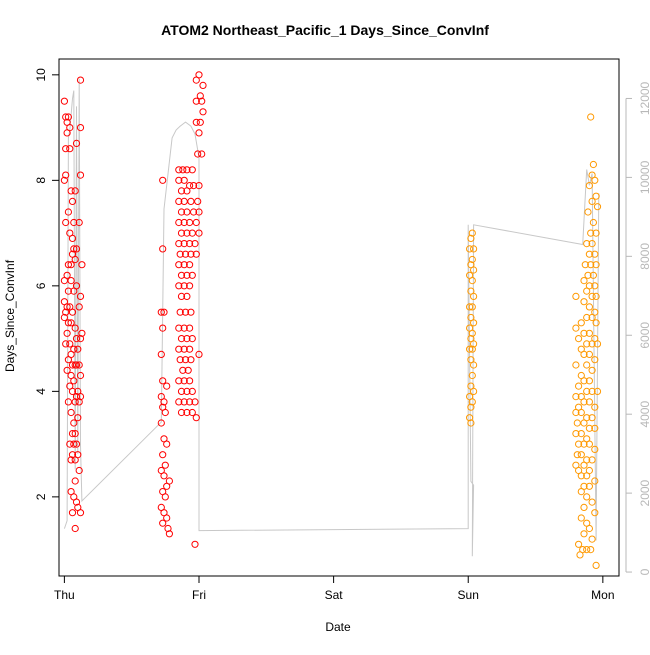  I want to click on y-left-tick-label: 10, so click(41, 75).